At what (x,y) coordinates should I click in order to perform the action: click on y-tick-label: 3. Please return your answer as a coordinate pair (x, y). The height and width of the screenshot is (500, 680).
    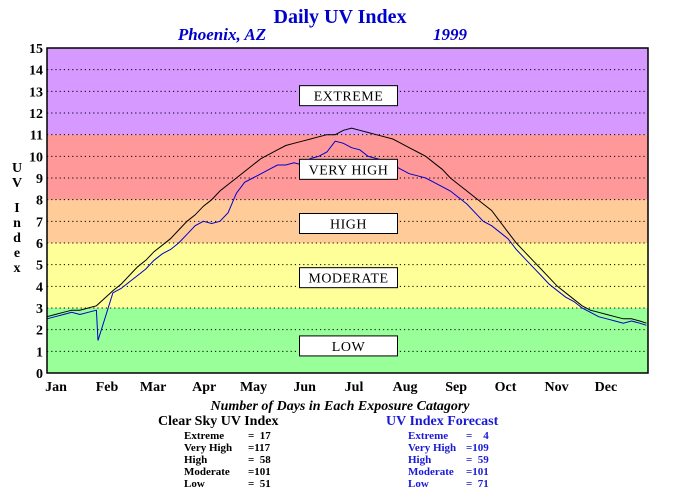
    Looking at the image, I should click on (39, 309).